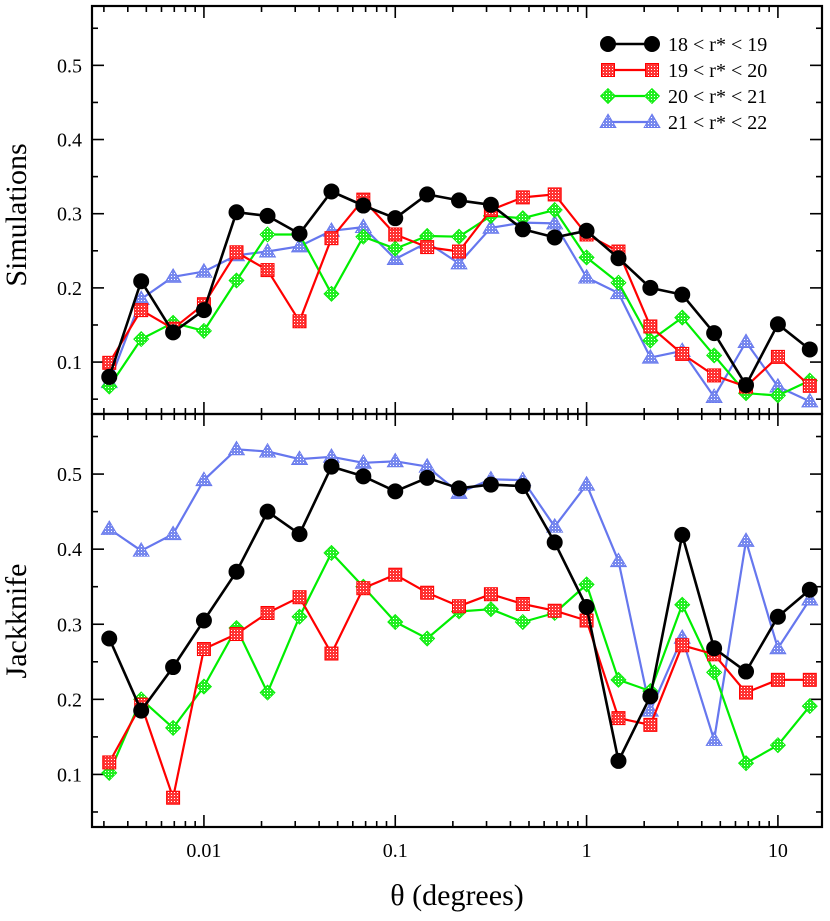  What do you see at coordinates (717, 71) in the screenshot?
I see `legend-label-19-r-20: 19 < r* < 20` at bounding box center [717, 71].